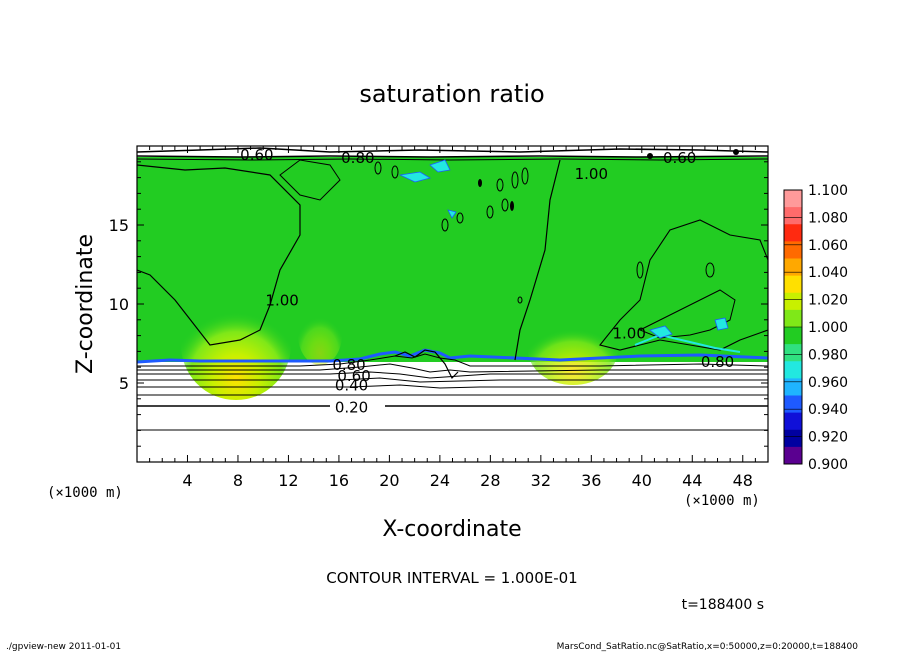 Image resolution: width=904 pixels, height=654 pixels. What do you see at coordinates (389, 480) in the screenshot?
I see `x-tick-label: 20` at bounding box center [389, 480].